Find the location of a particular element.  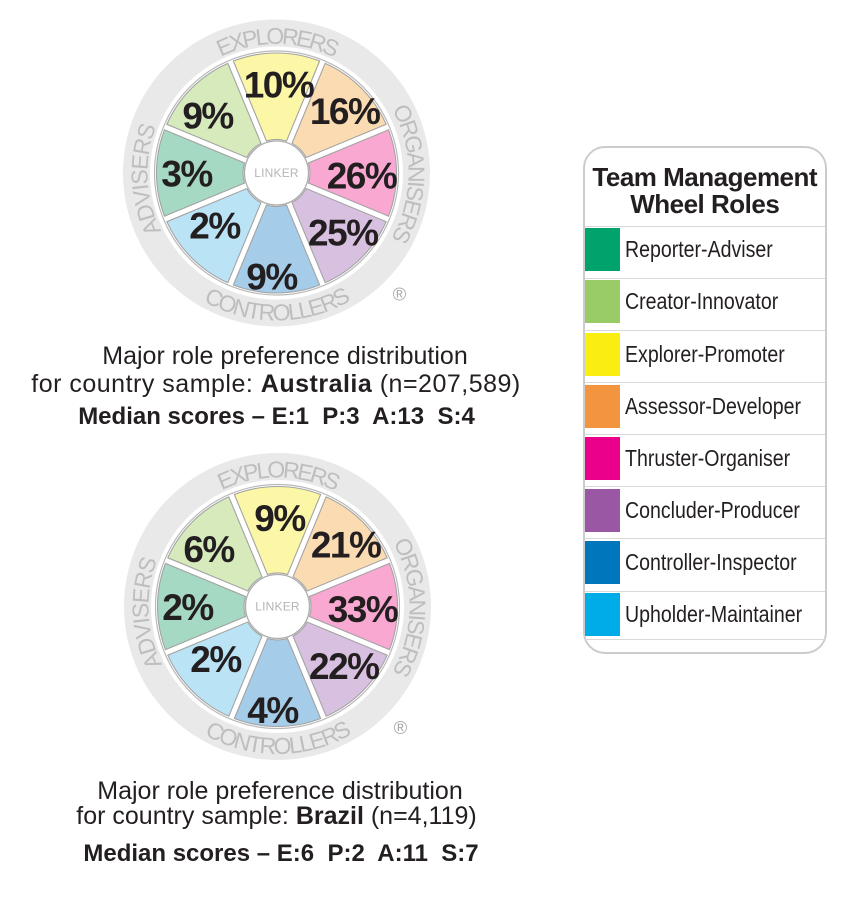

svg-text: 26% is located at coordinates (362, 175).